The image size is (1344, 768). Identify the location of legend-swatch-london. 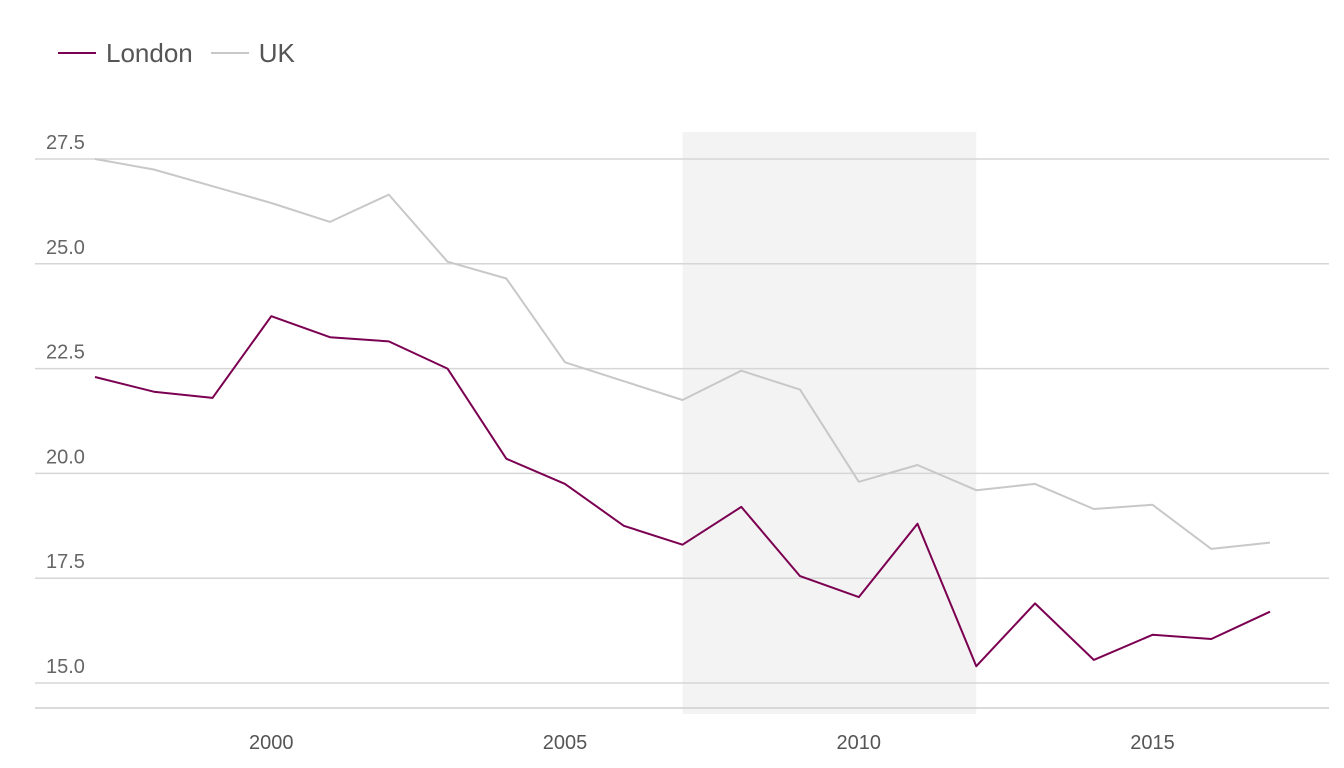
(77, 53).